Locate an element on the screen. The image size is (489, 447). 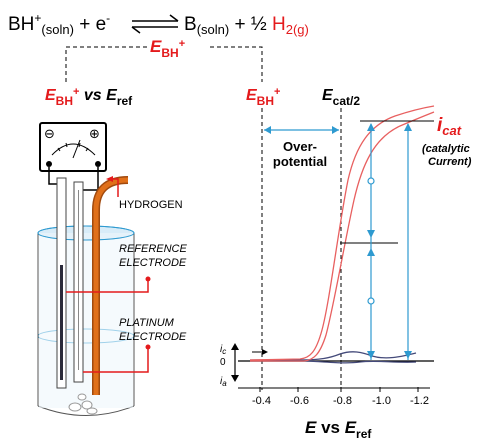
voltmeter: ⊖ ⊕ is located at coordinates (73, 147).